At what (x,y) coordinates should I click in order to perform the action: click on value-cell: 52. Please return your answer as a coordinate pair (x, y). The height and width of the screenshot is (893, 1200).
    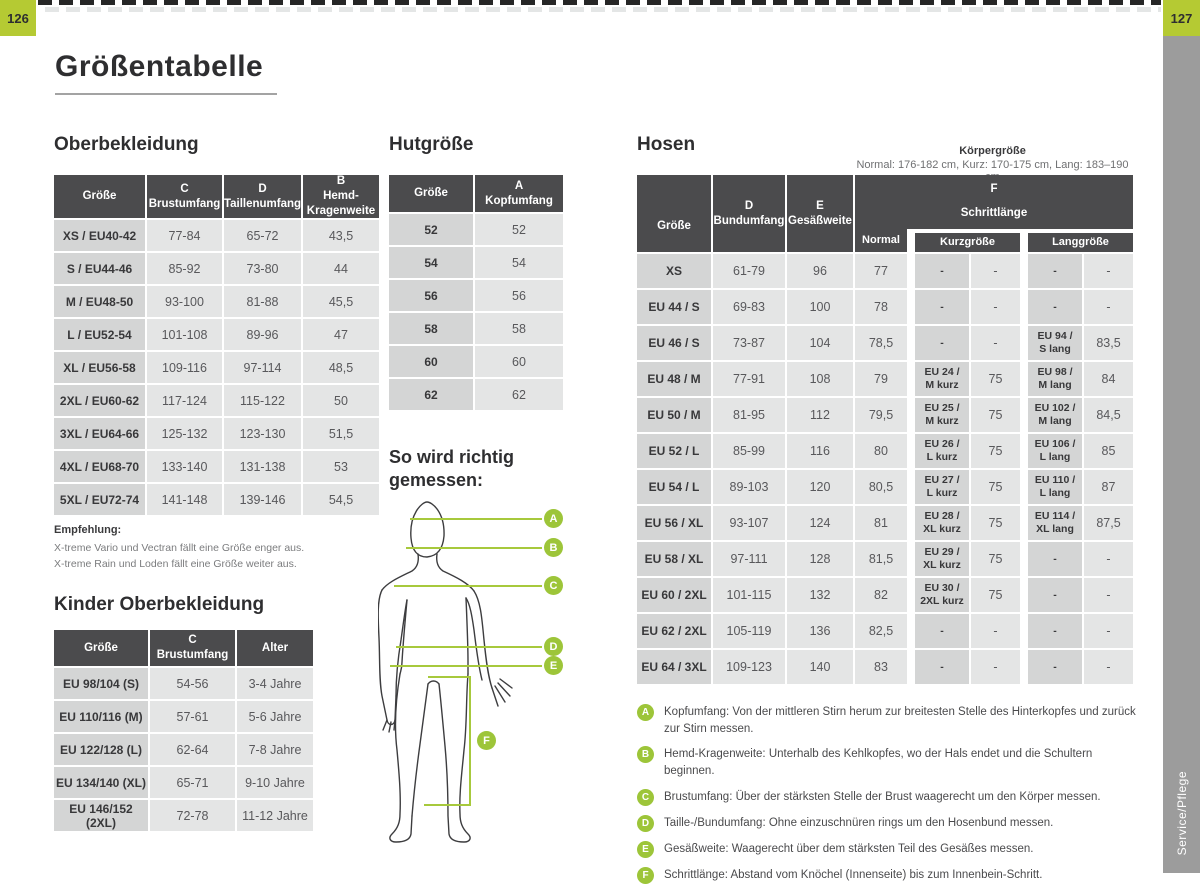
    Looking at the image, I should click on (519, 229).